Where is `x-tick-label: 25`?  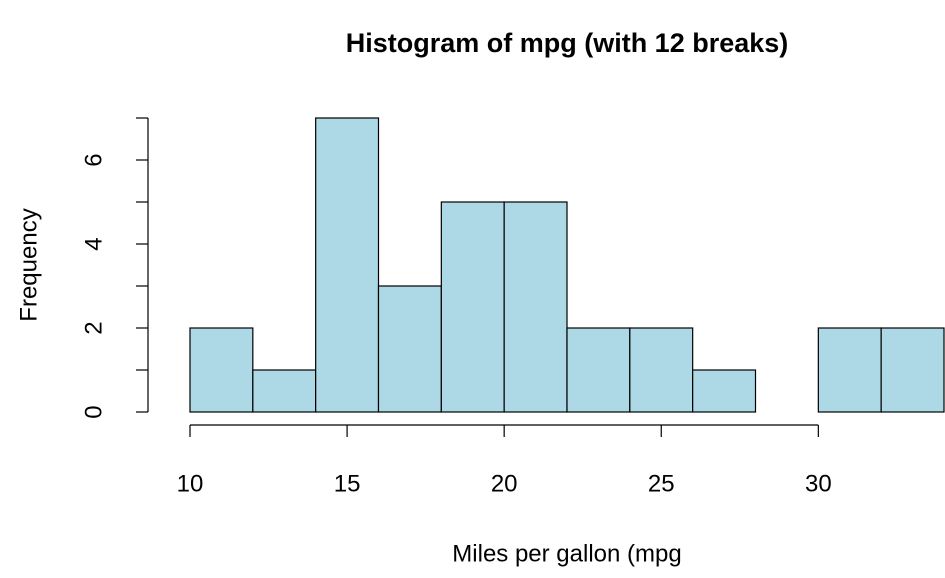
x-tick-label: 25 is located at coordinates (661, 483).